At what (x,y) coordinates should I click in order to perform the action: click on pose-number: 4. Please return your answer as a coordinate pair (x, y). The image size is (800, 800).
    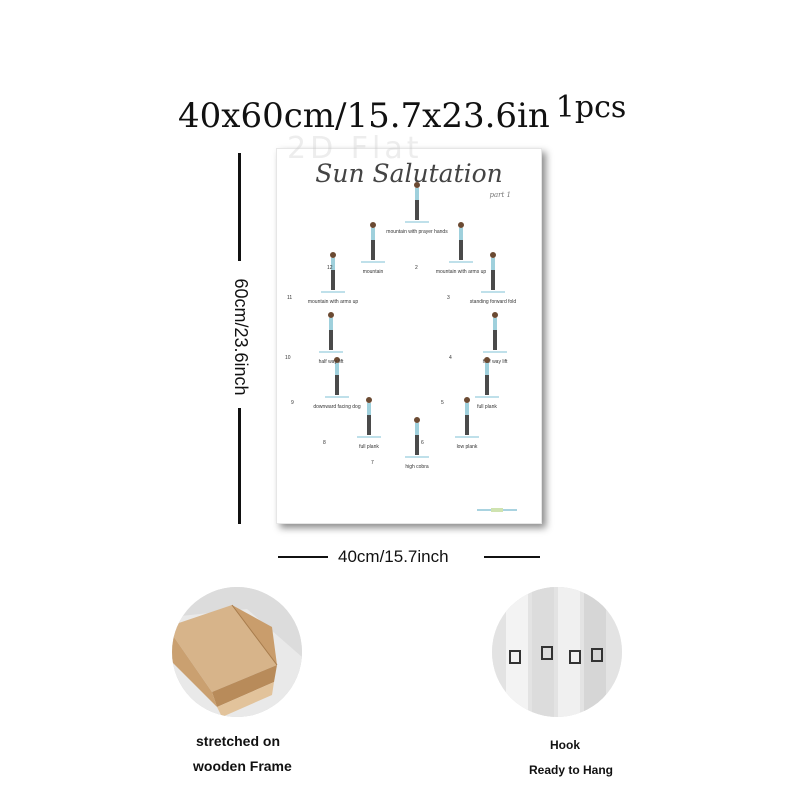
    Looking at the image, I should click on (450, 358).